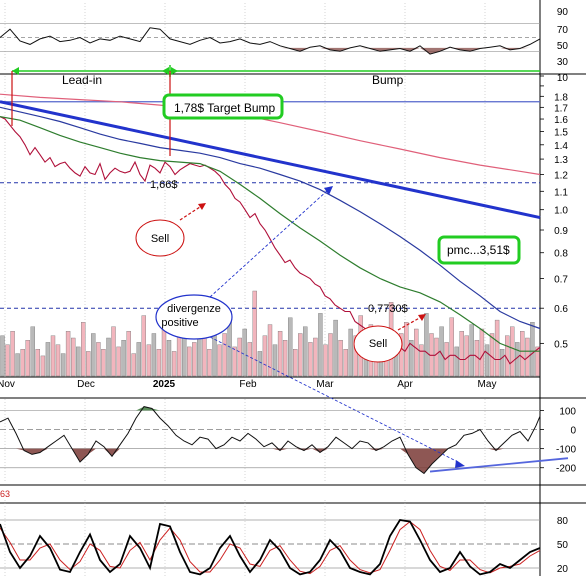 Image resolution: width=586 pixels, height=576 pixels. I want to click on target-bump-label: 1,78$ Target Bump, so click(225, 108).